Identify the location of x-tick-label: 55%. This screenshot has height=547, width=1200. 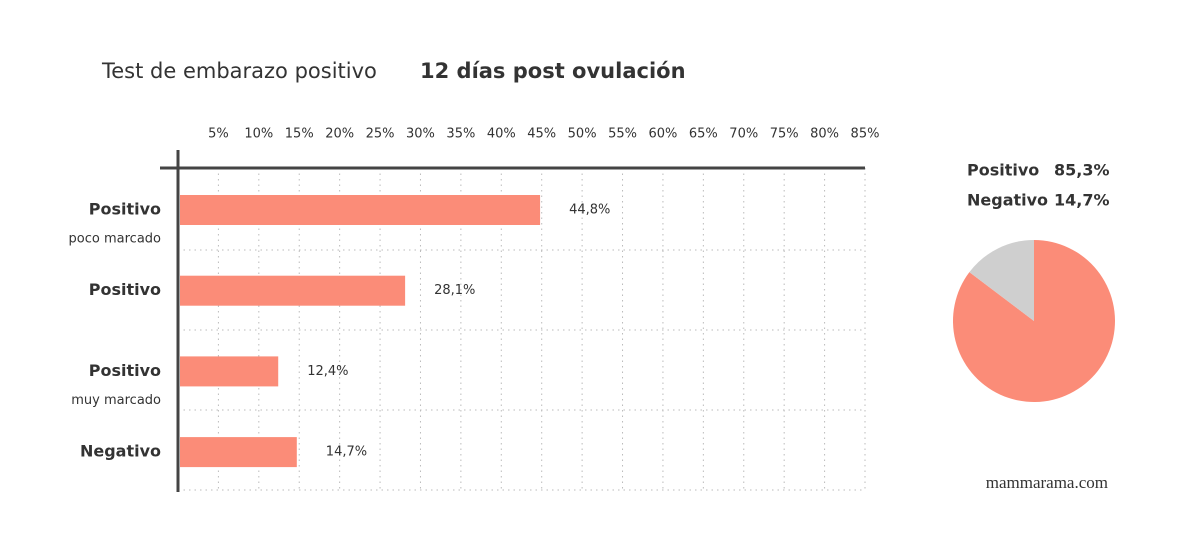
(622, 134).